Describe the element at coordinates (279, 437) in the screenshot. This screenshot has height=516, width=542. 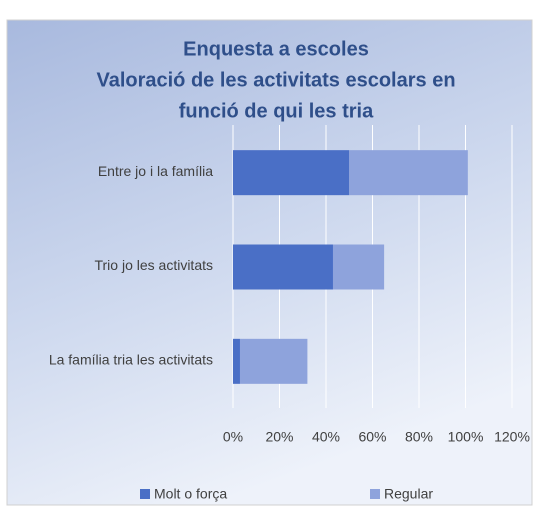
I see `x-tick-label: 20%` at that location.